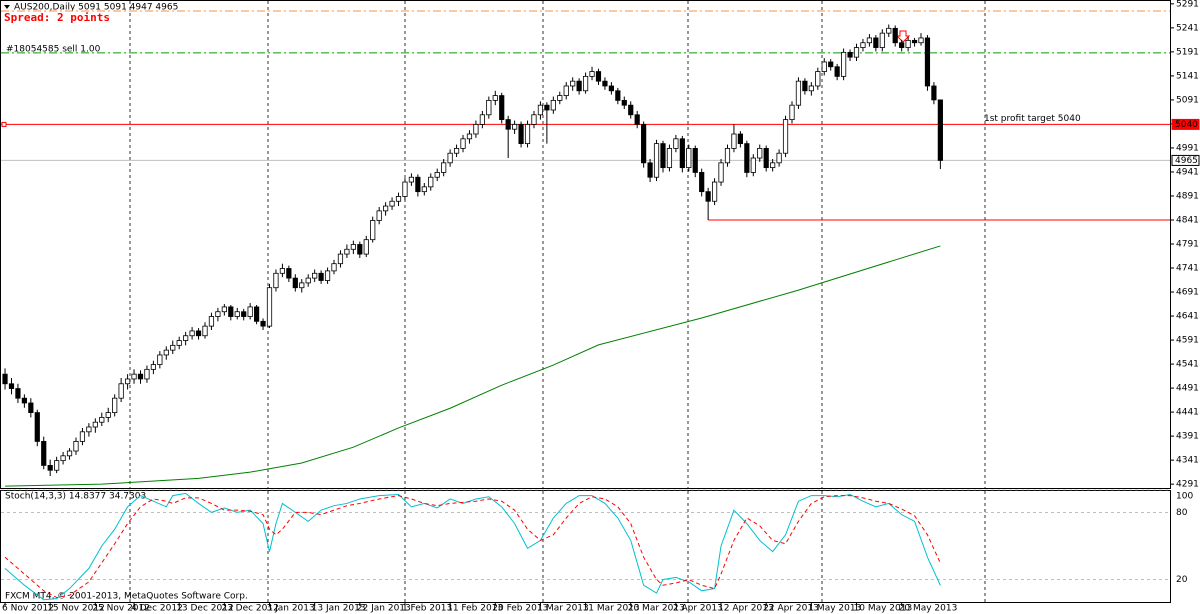  What do you see at coordinates (53, 49) in the screenshot?
I see `level-label: #18054585 sell 1.00` at bounding box center [53, 49].